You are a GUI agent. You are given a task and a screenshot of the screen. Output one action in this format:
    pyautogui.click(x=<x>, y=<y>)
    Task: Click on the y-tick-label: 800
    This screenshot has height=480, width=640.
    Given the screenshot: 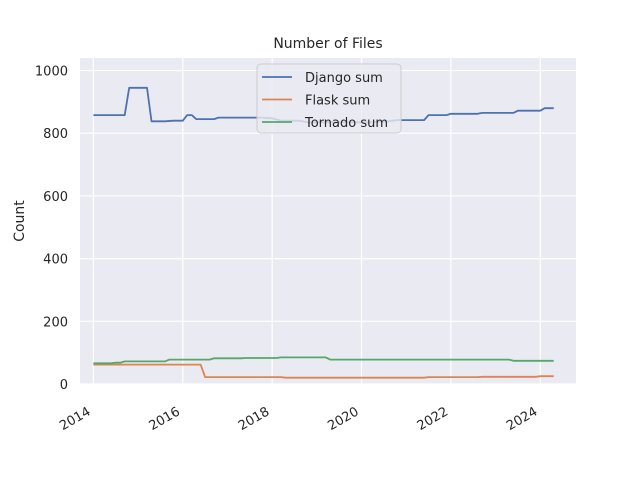 What is the action you would take?
    pyautogui.click(x=55, y=134)
    